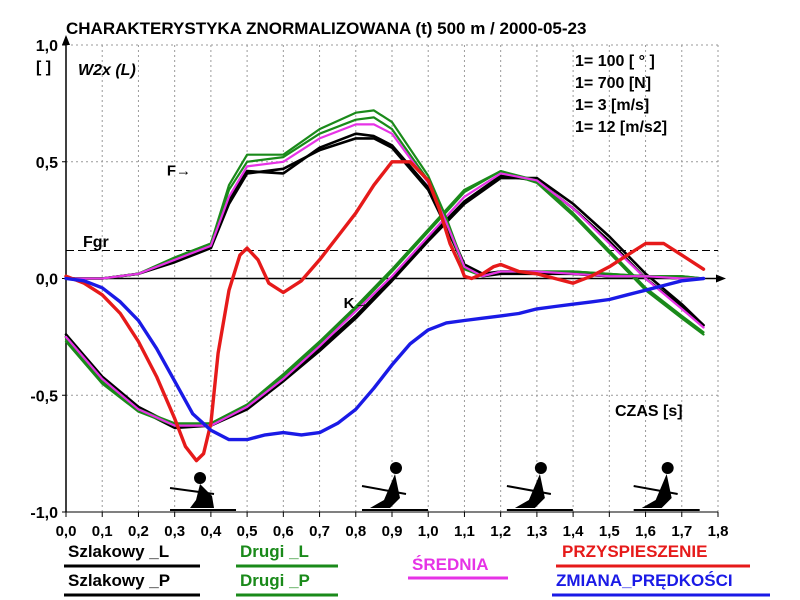  Describe the element at coordinates (247, 531) in the screenshot. I see `x-tick-label: 0,5` at that location.